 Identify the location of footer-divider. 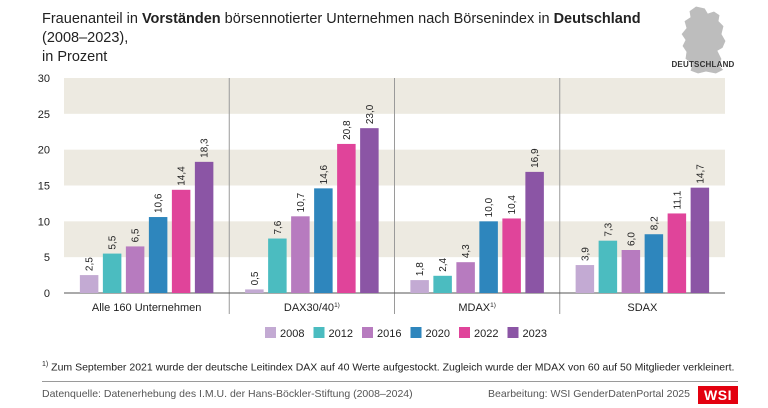
(390, 381).